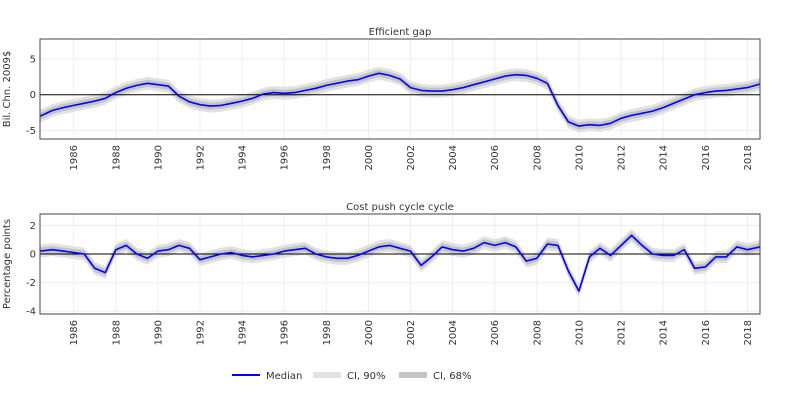 The width and height of the screenshot is (800, 404). I want to click on plot-area, so click(400, 99).